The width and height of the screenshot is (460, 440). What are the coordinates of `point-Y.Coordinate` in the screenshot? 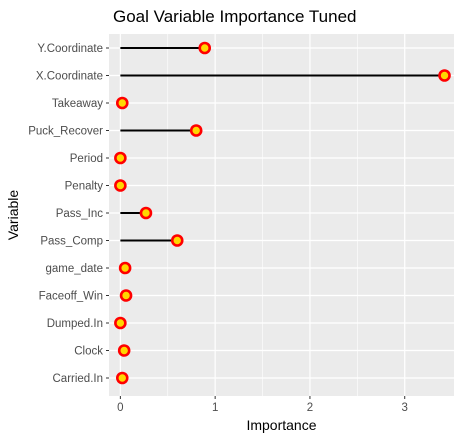 It's located at (205, 48).